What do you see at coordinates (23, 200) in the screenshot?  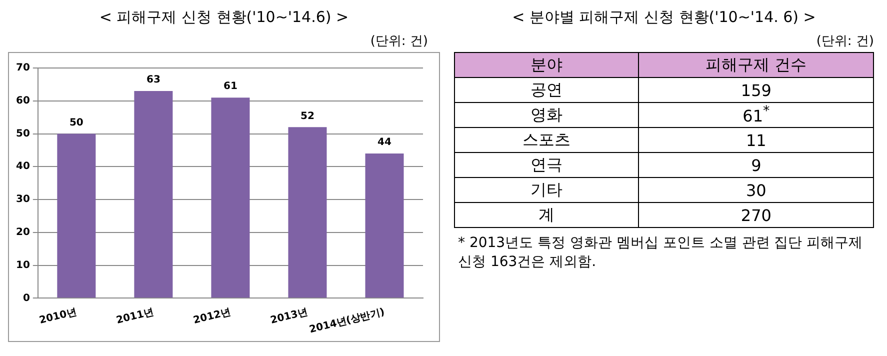 I see `y-tick-label: 30` at bounding box center [23, 200].